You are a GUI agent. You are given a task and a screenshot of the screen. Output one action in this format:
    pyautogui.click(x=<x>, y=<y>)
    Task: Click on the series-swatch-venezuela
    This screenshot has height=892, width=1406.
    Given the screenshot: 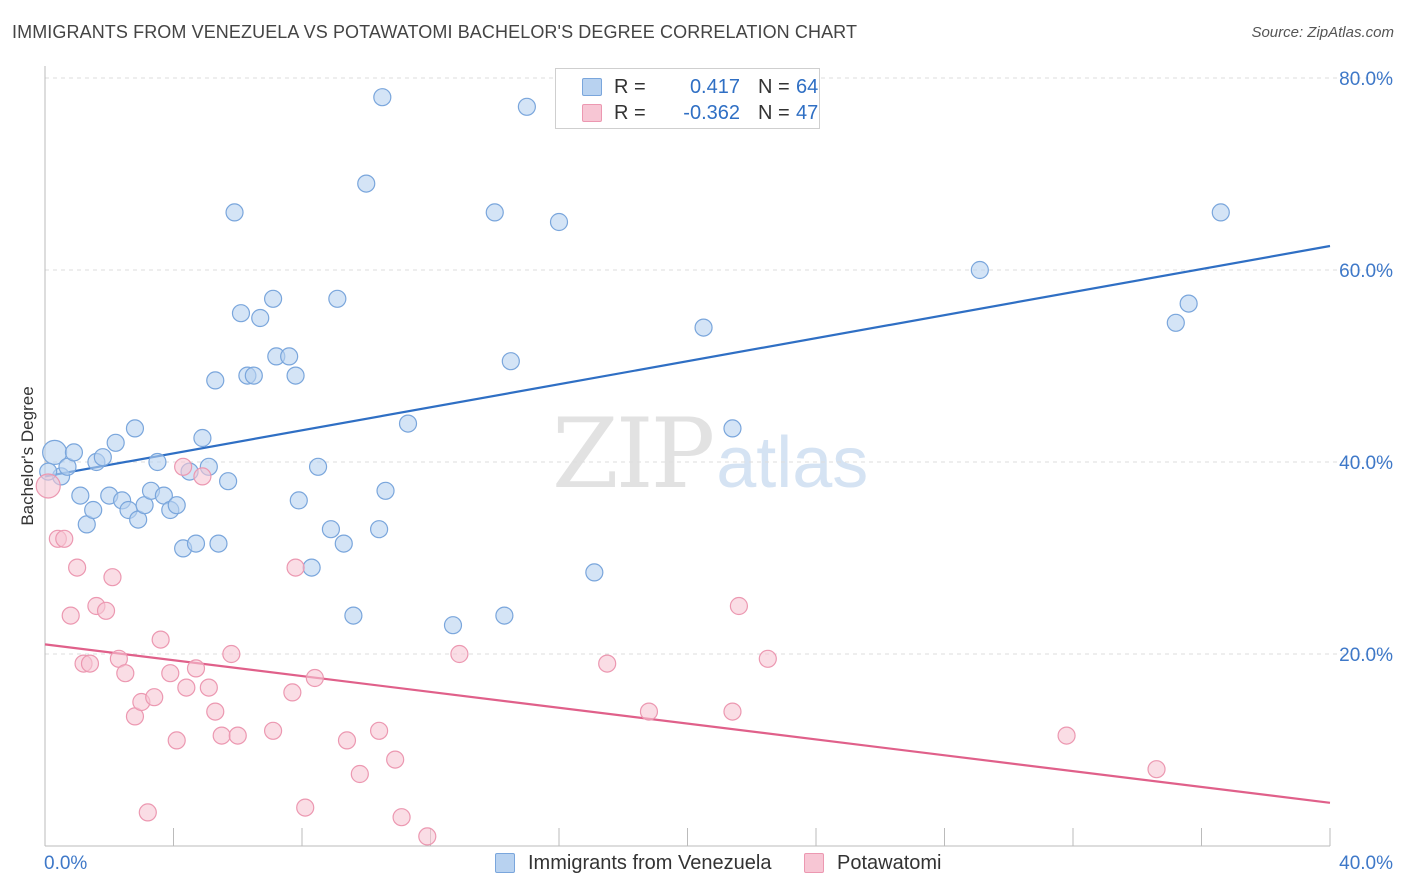 What is the action you would take?
    pyautogui.click(x=505, y=863)
    